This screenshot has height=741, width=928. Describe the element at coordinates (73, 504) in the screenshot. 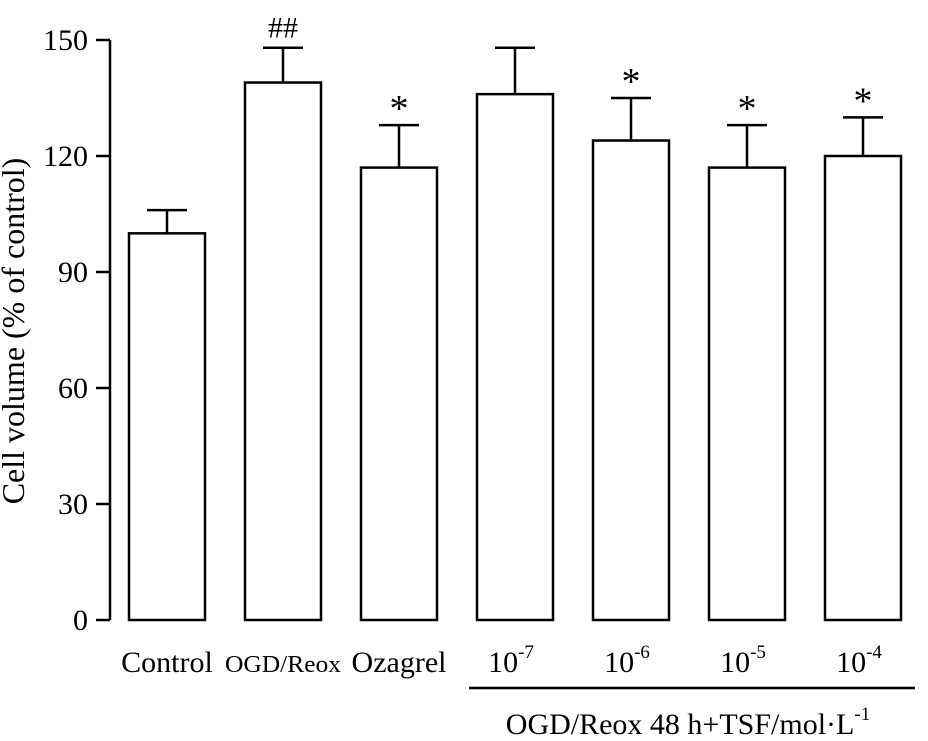

I see `y-tick-label-30: 30` at that location.